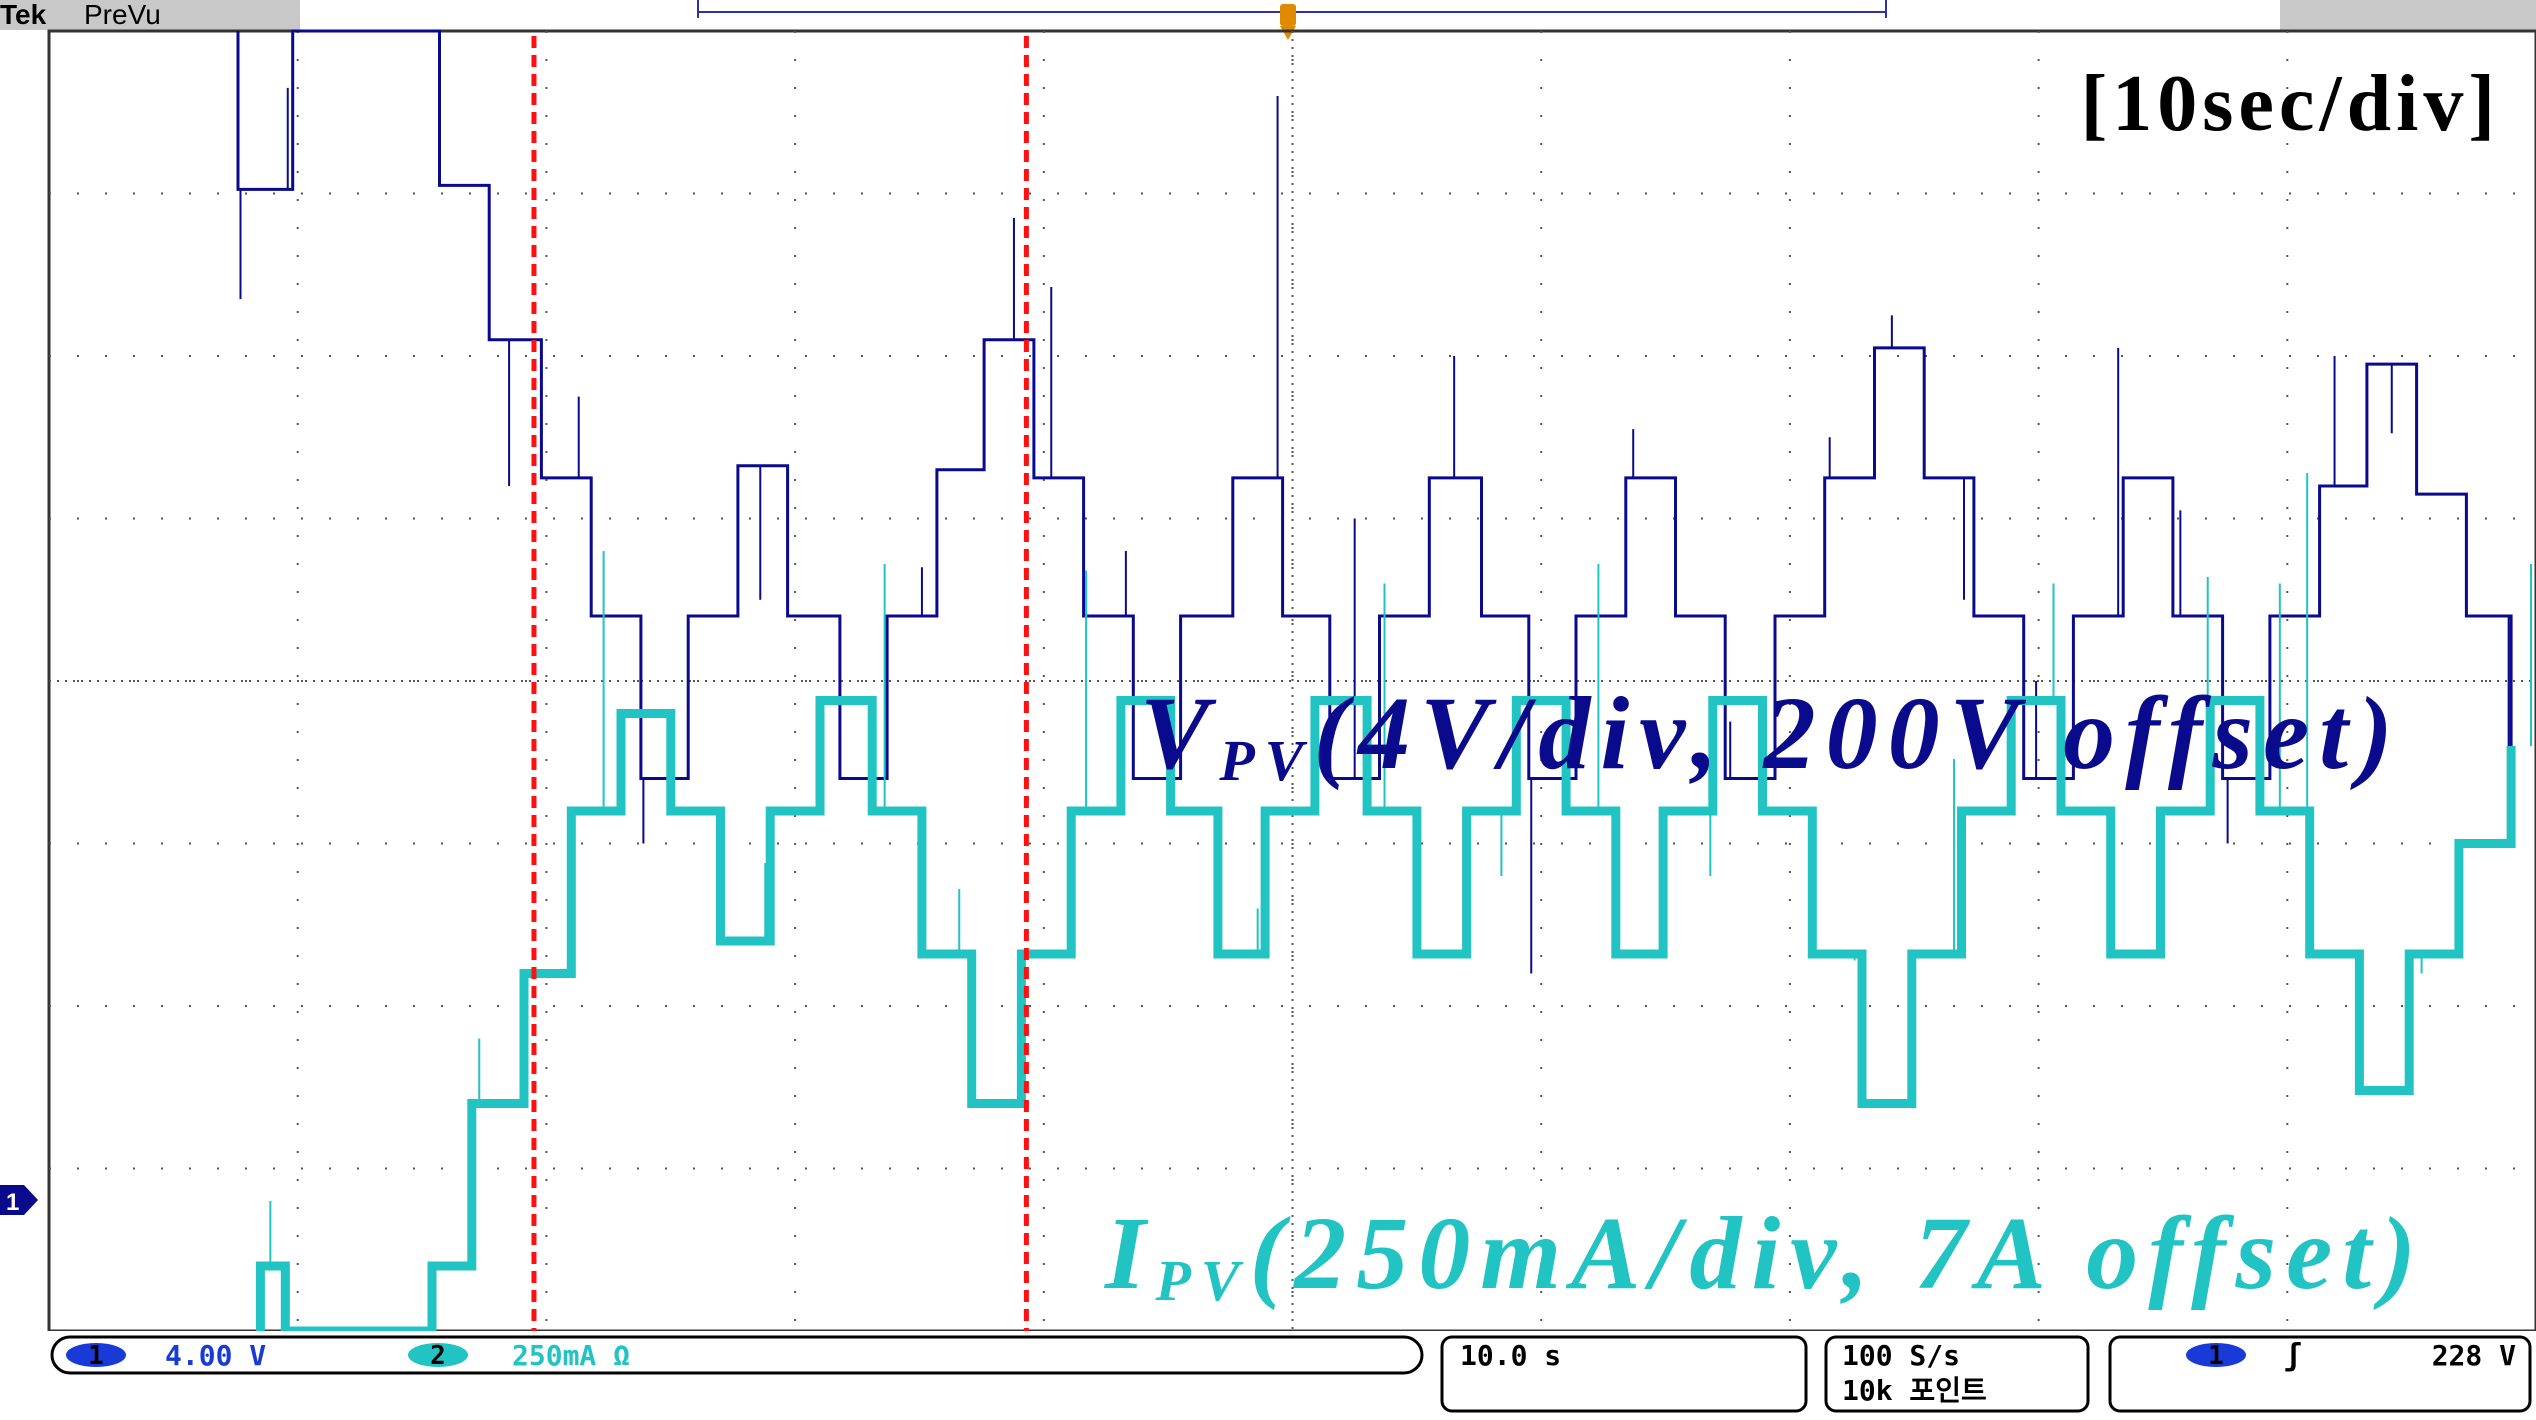 The height and width of the screenshot is (1420, 2536). I want to click on ch2-badge, so click(438, 1355).